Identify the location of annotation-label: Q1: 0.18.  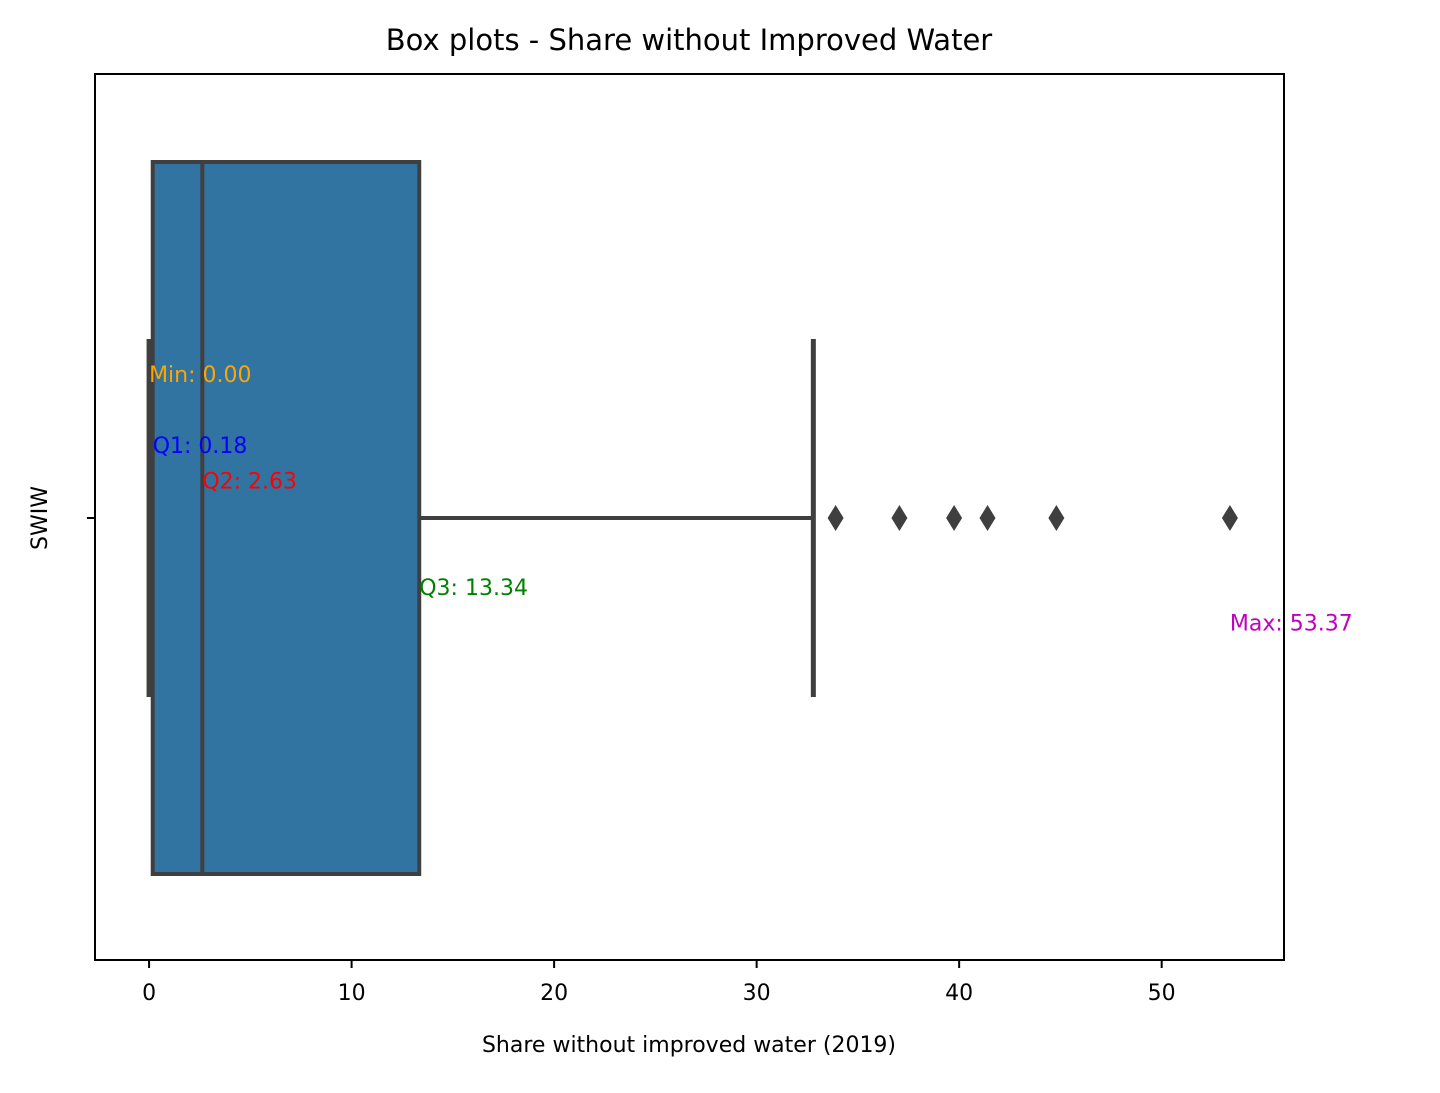
(200, 446).